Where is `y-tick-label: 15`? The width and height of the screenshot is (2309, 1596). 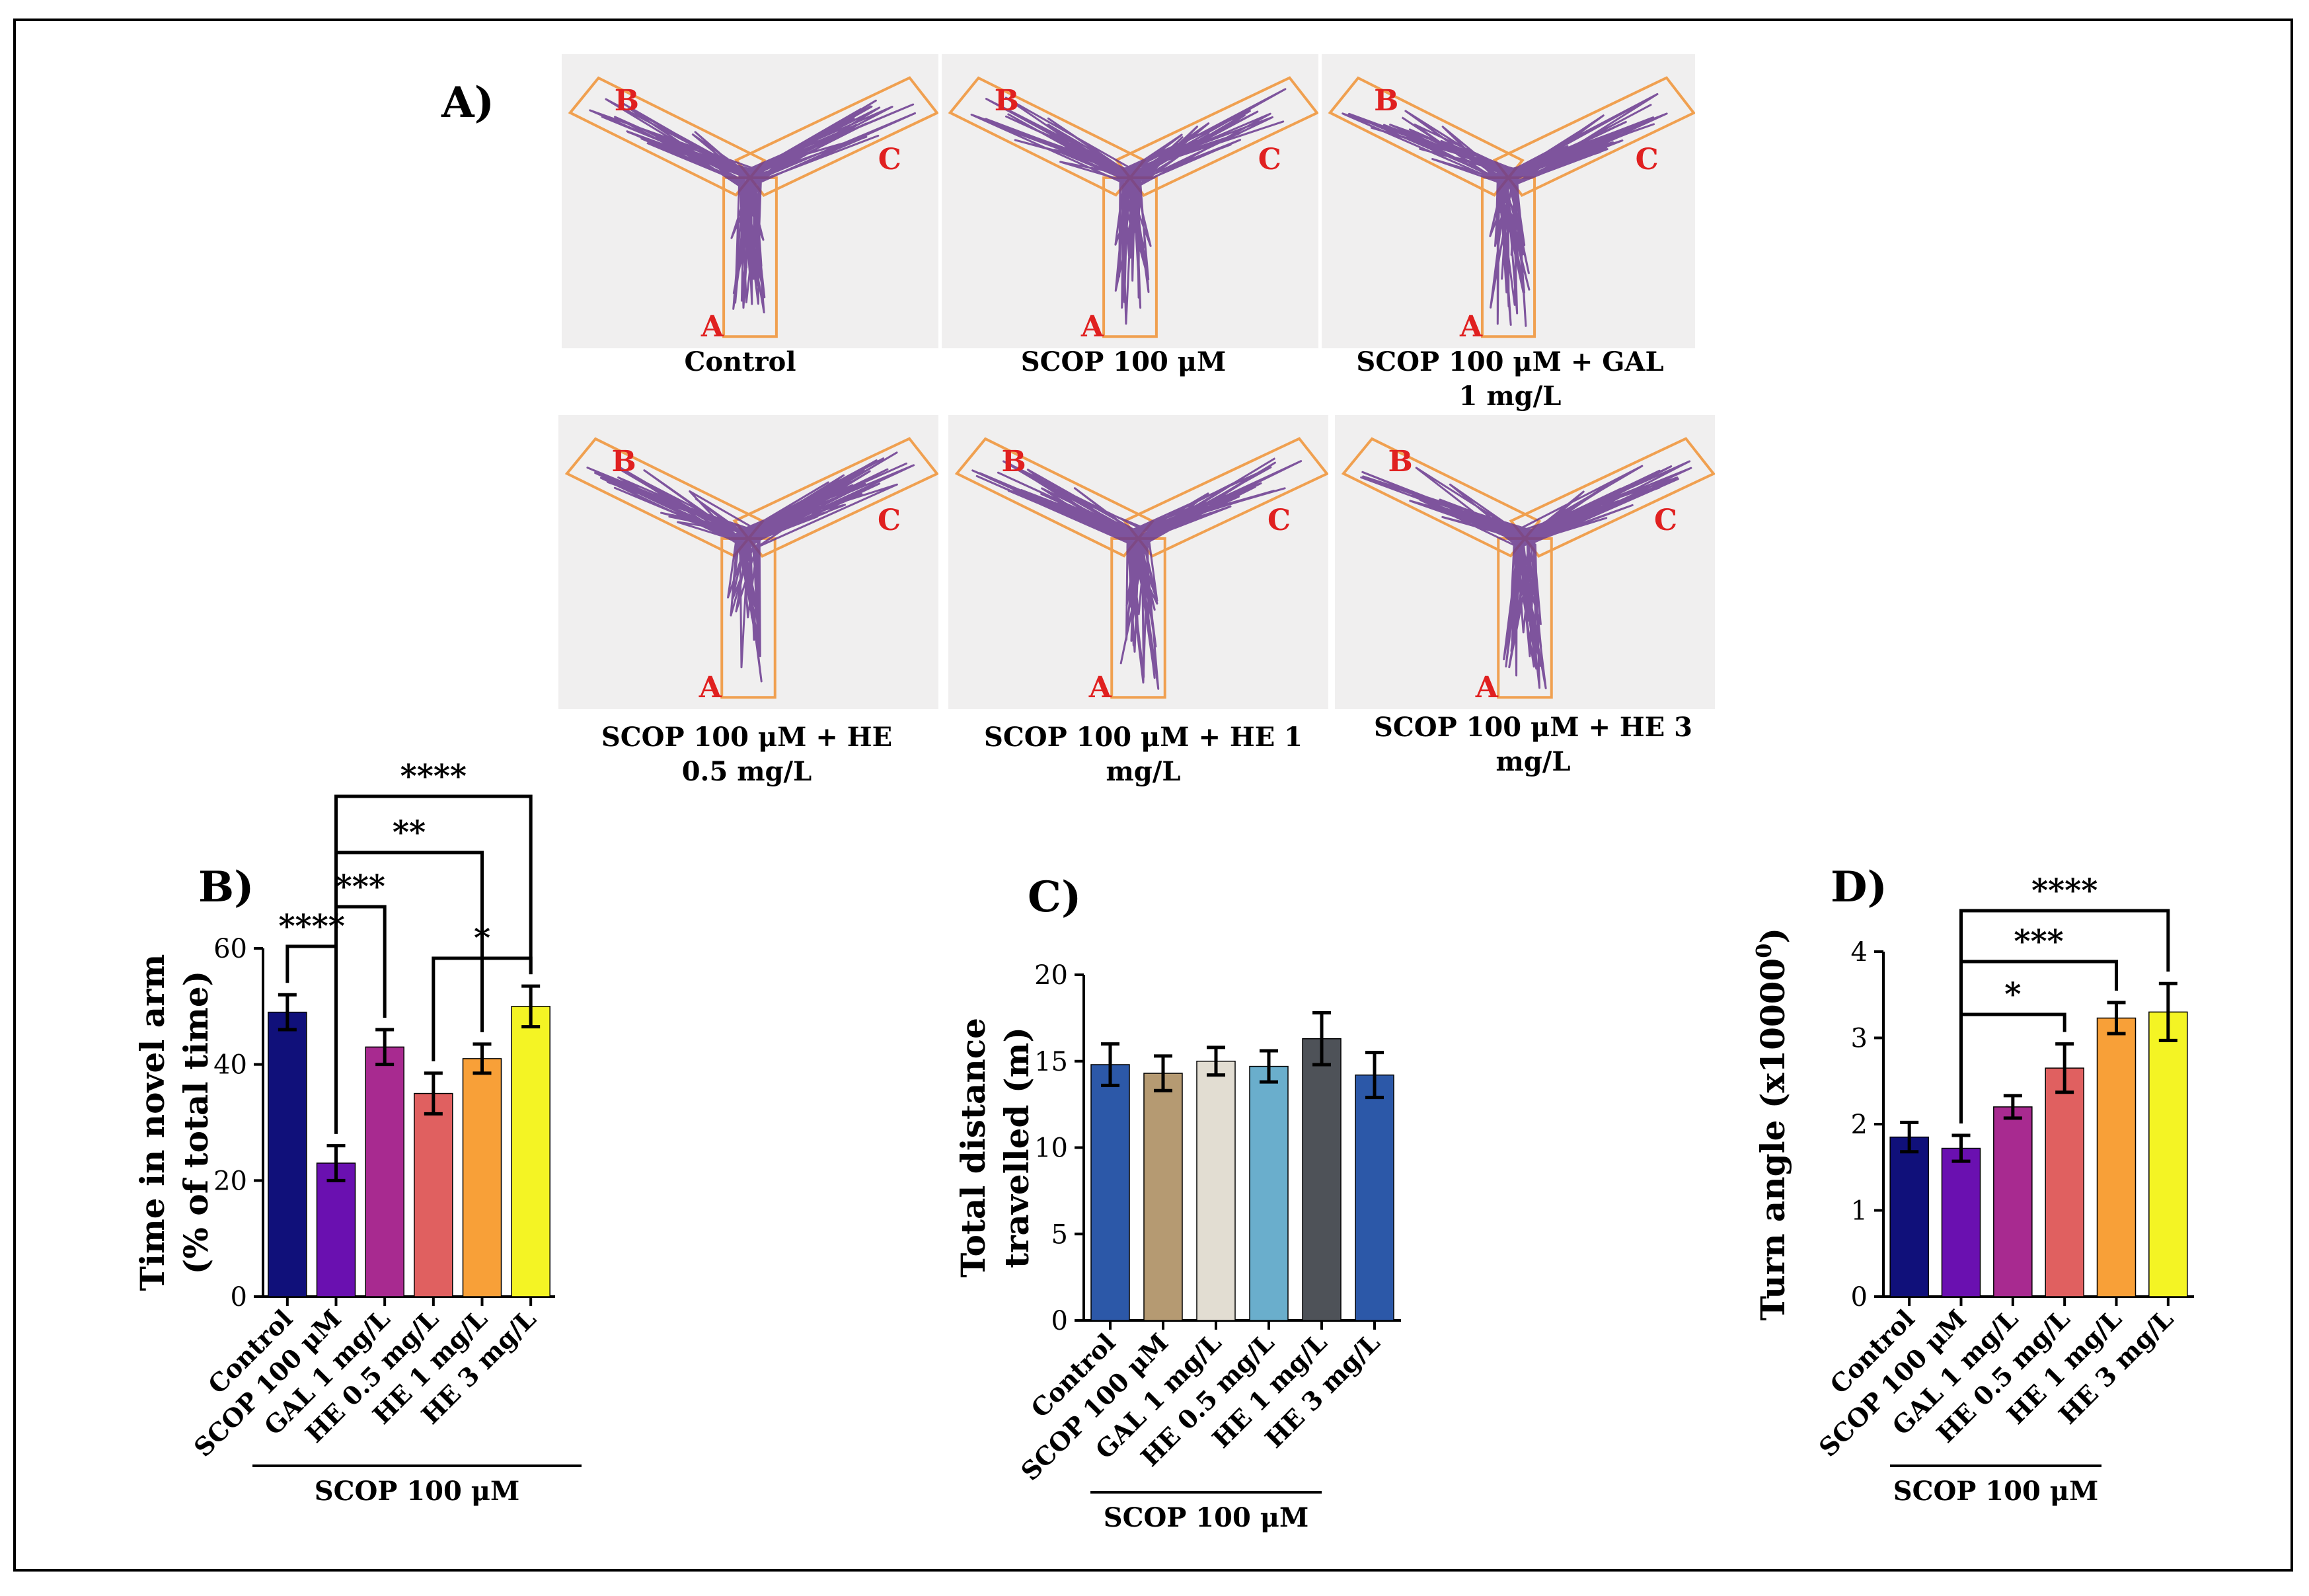
y-tick-label: 15 is located at coordinates (1051, 1062).